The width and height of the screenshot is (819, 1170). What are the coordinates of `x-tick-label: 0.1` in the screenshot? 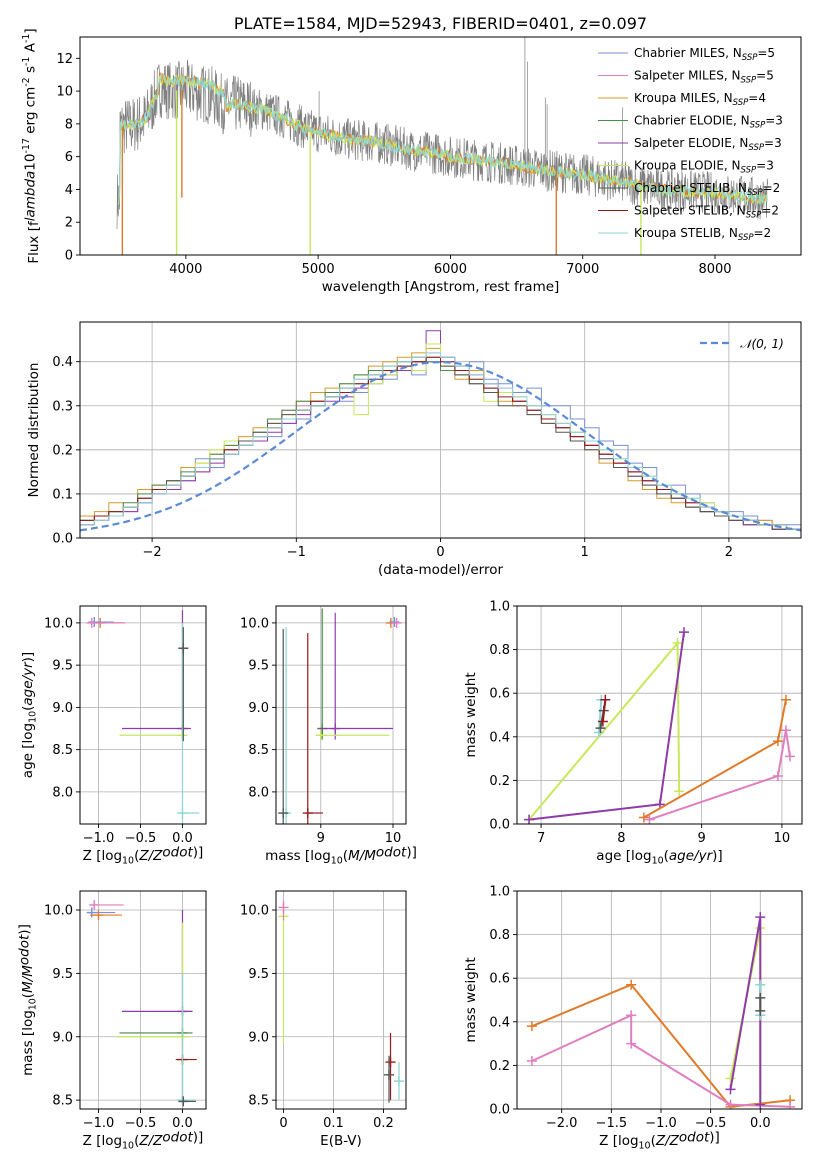 It's located at (333, 1123).